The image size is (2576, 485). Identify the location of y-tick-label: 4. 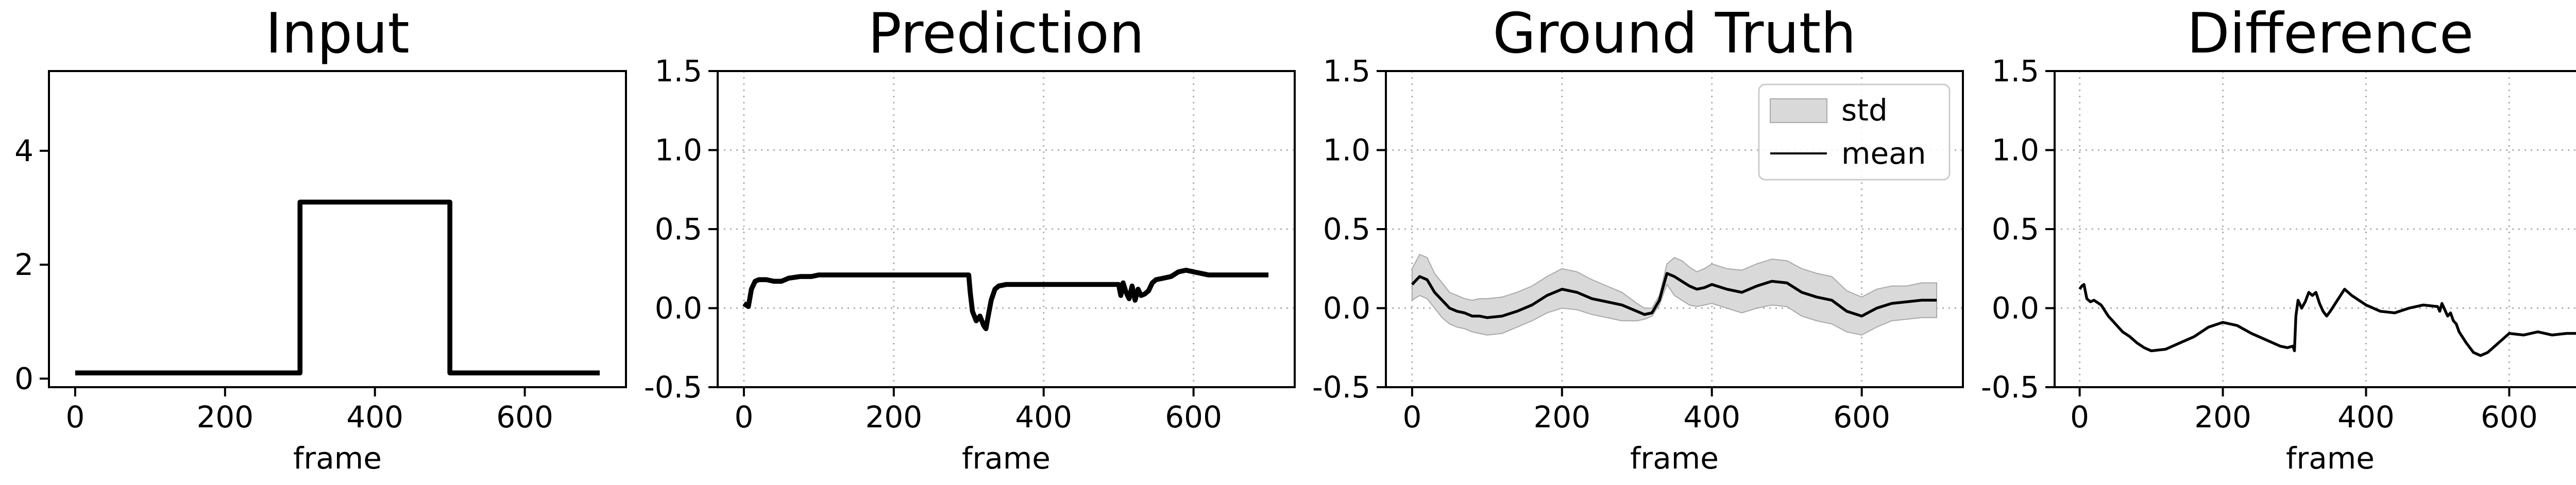
(23, 150).